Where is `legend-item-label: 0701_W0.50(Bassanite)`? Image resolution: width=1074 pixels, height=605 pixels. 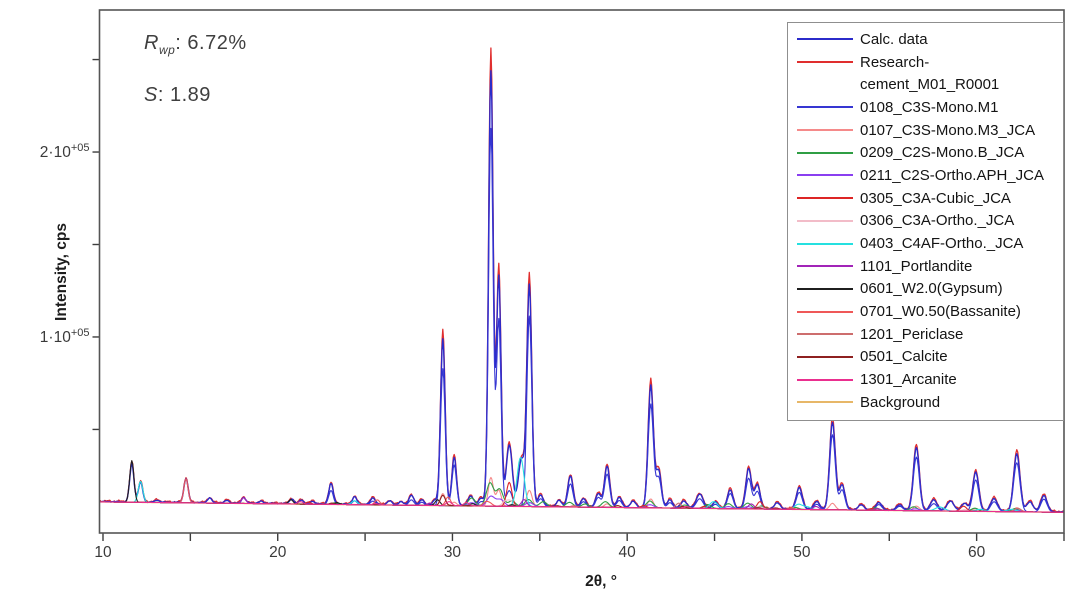 legend-item-label: 0701_W0.50(Bassanite) is located at coordinates (940, 312).